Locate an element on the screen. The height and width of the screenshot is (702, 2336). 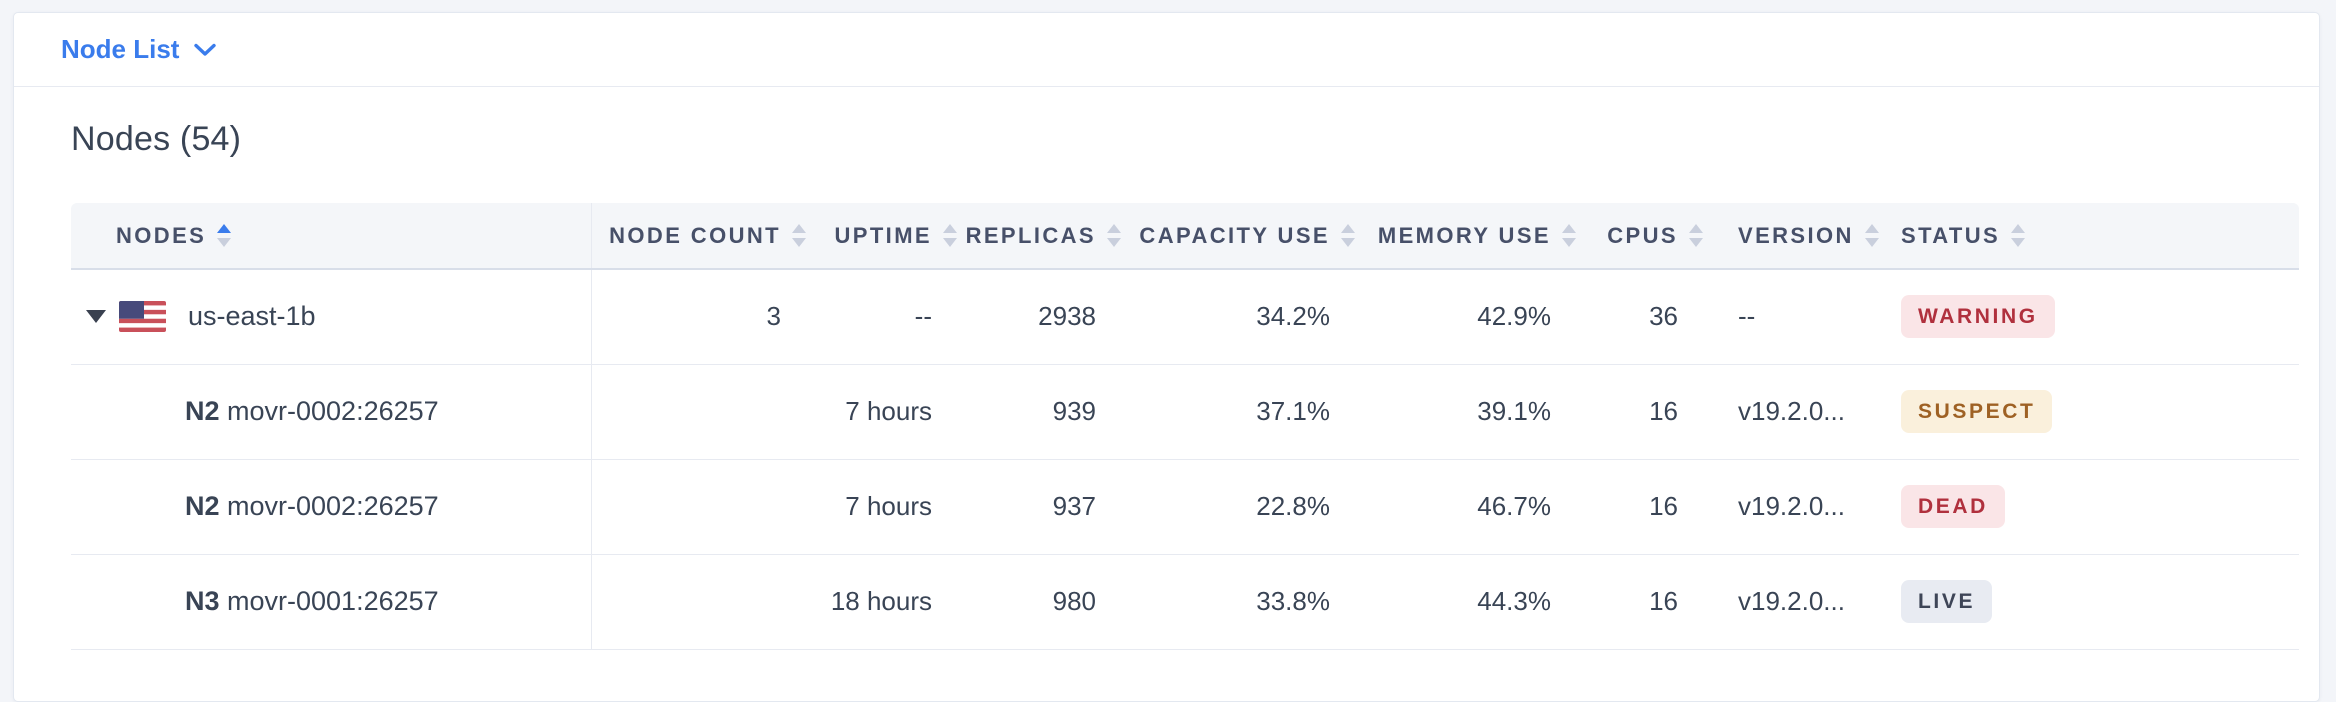
node-name-cell: N3 movr-0001:26257 is located at coordinates (331, 601).